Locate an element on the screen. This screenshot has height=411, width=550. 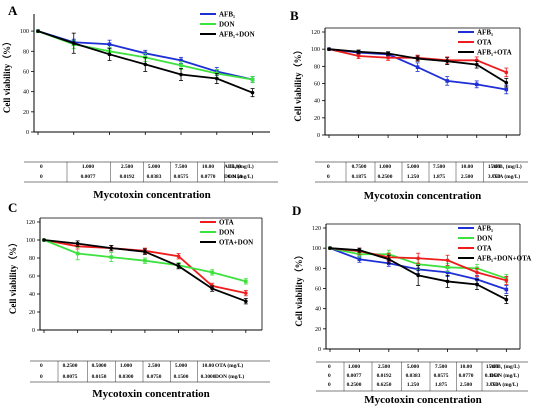
table-row-label: AFB₁ (mg/L) is located at coordinates (239, 166).